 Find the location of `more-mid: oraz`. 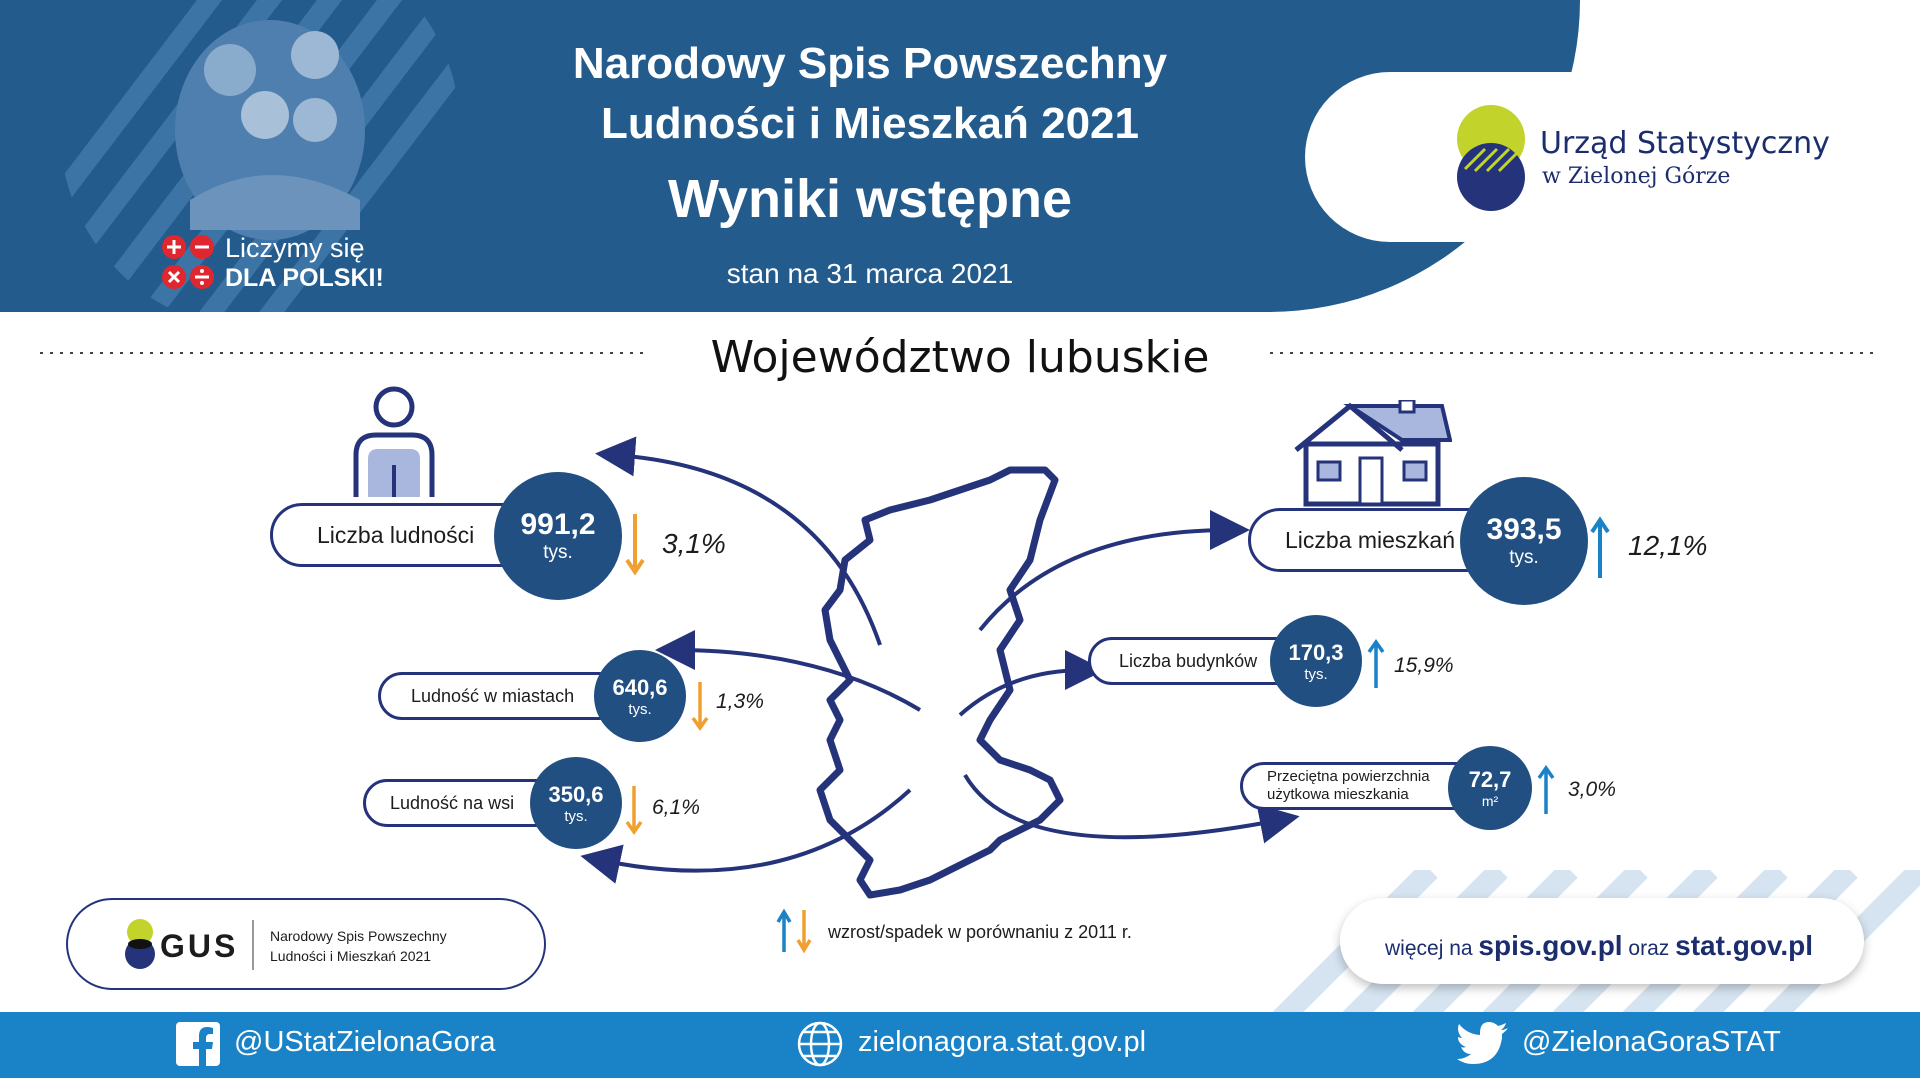

more-mid: oraz is located at coordinates (1649, 948).